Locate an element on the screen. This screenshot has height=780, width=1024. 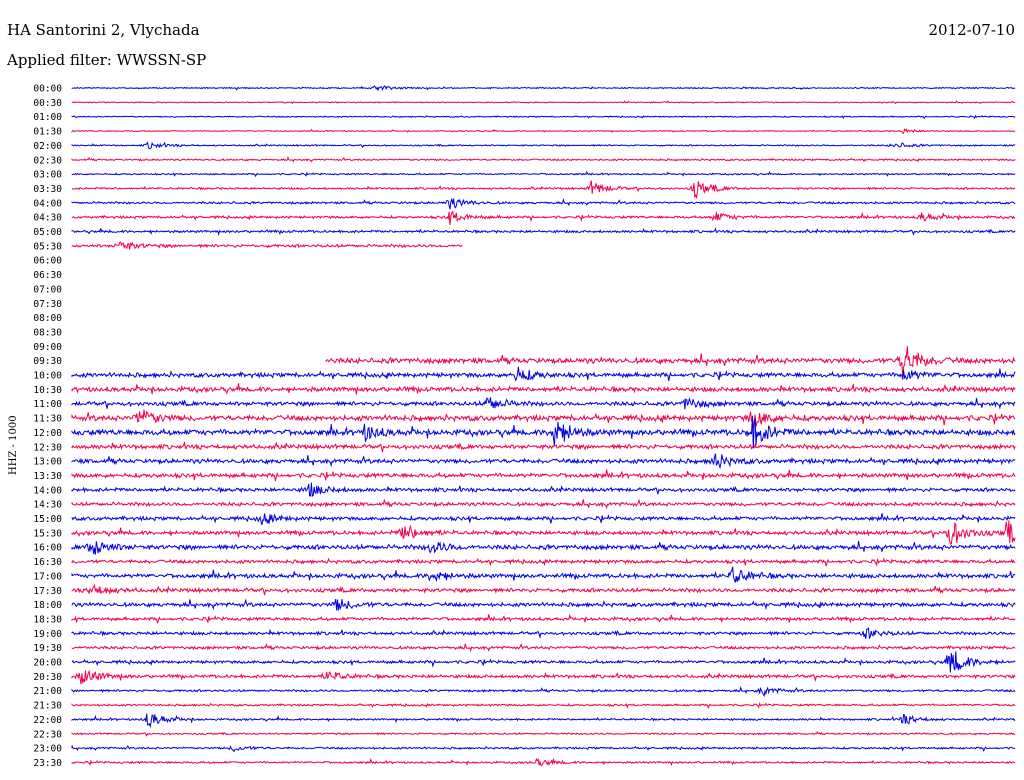
date-label: 2012-07-10 is located at coordinates (971, 30).